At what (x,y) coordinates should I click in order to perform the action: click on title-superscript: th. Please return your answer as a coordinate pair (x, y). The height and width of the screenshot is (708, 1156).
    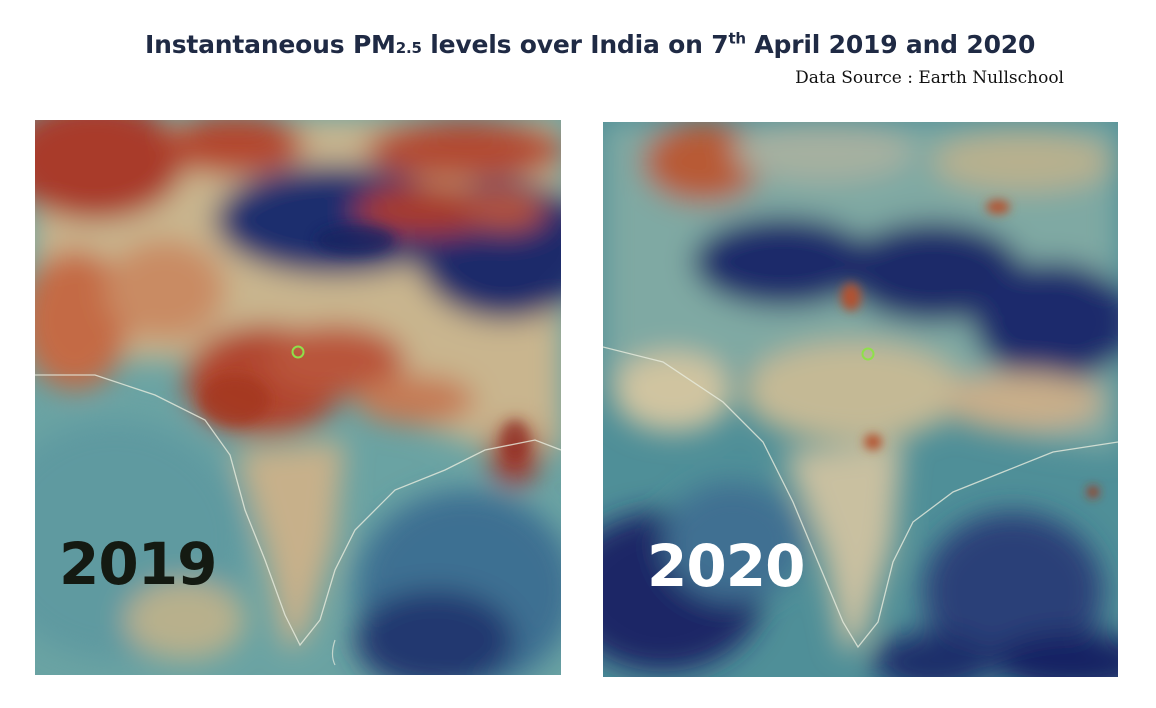
    Looking at the image, I should click on (737, 38).